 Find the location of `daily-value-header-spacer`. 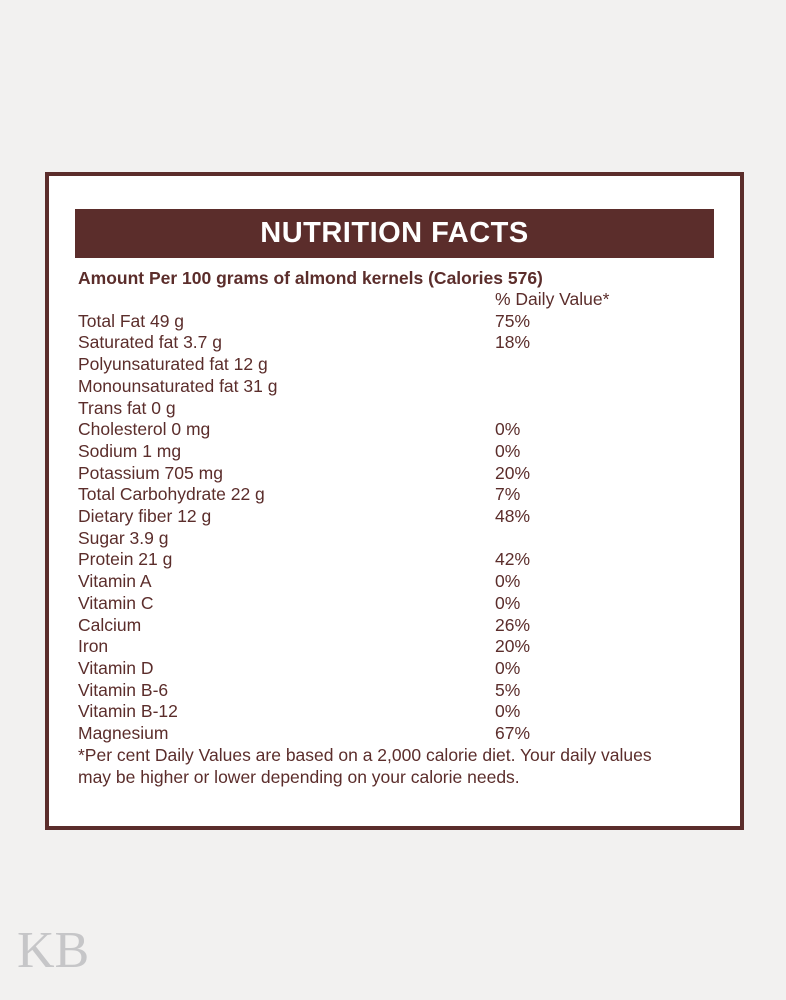

daily-value-header-spacer is located at coordinates (286, 300).